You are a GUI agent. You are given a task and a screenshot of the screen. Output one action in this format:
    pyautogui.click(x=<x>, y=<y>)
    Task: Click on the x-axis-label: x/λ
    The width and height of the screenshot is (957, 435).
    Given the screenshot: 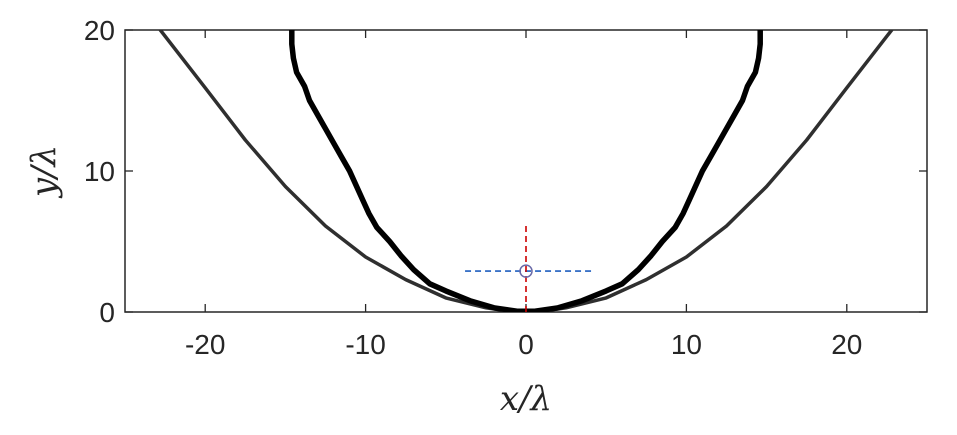 What is the action you would take?
    pyautogui.click(x=526, y=399)
    